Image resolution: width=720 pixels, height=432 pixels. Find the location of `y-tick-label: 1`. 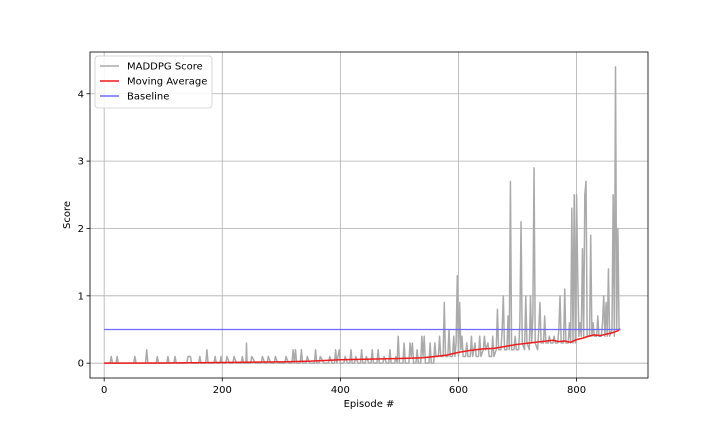

y-tick-label: 1 is located at coordinates (81, 296).